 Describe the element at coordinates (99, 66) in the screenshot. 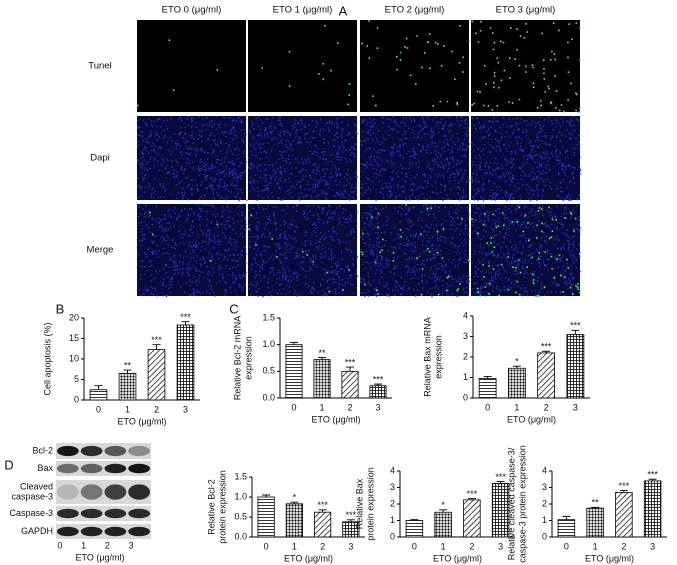

I see `row-label: Tunel` at that location.